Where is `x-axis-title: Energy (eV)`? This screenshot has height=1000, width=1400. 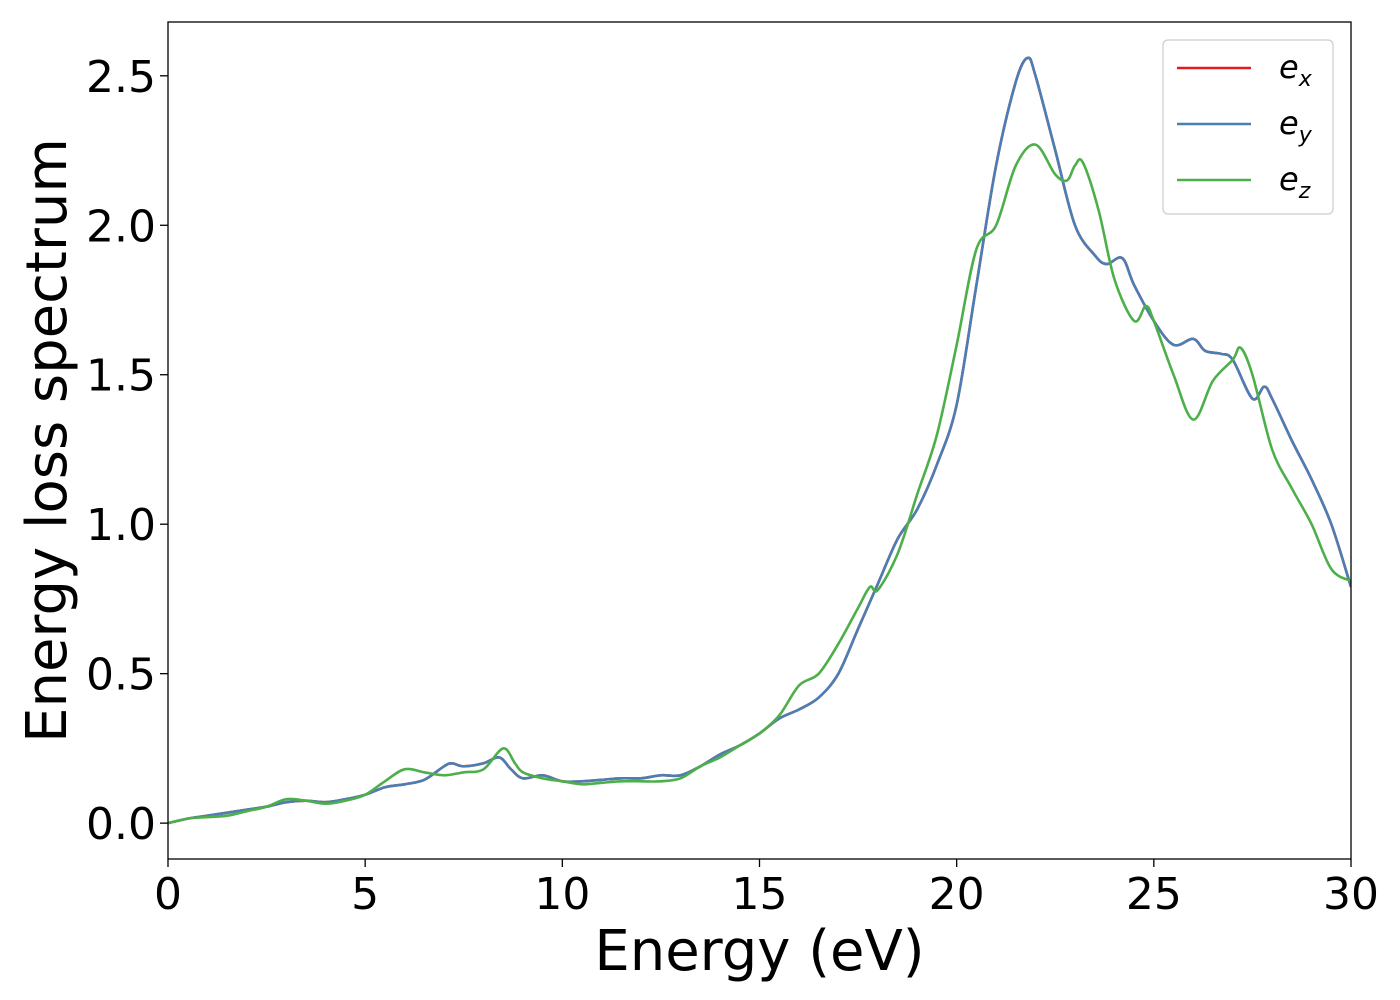
x-axis-title: Energy (eV) is located at coordinates (759, 951).